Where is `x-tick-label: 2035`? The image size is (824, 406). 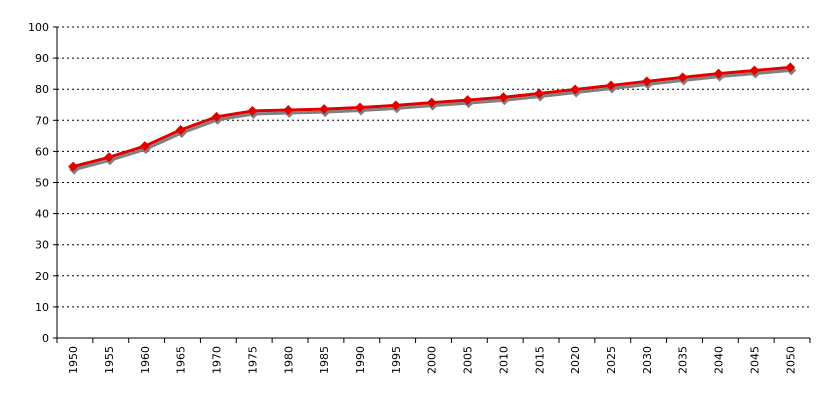
x-tick-label: 2035 is located at coordinates (683, 360).